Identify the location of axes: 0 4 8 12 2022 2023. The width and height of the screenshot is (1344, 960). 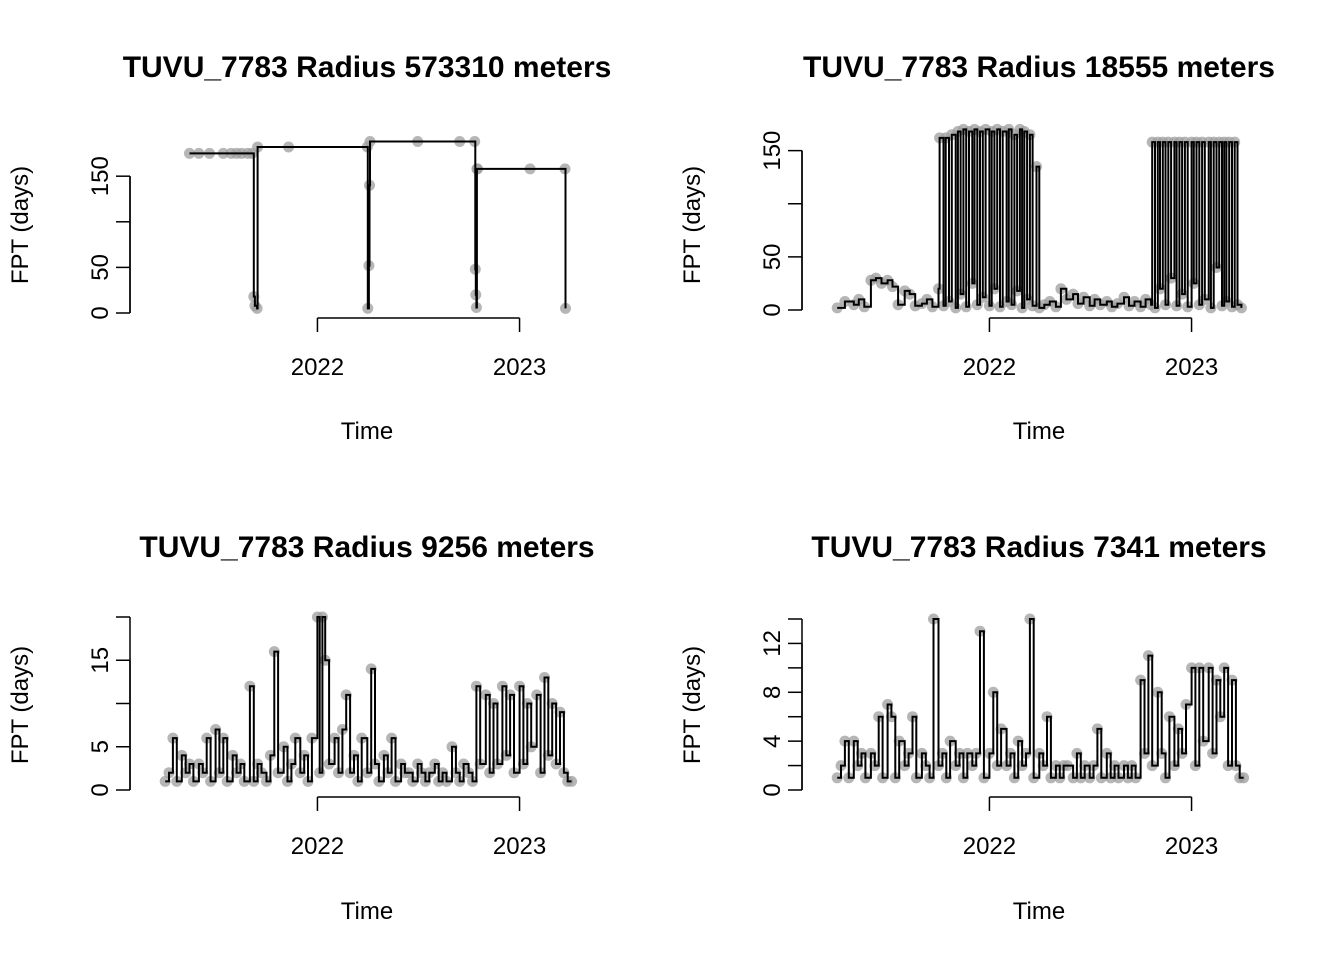
(988, 739).